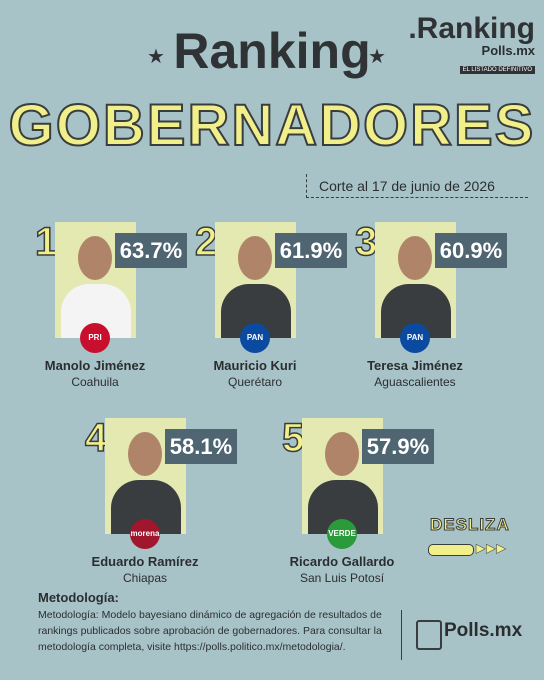 This screenshot has width=544, height=680. Describe the element at coordinates (415, 382) in the screenshot. I see `state: Aguascalientes` at that location.